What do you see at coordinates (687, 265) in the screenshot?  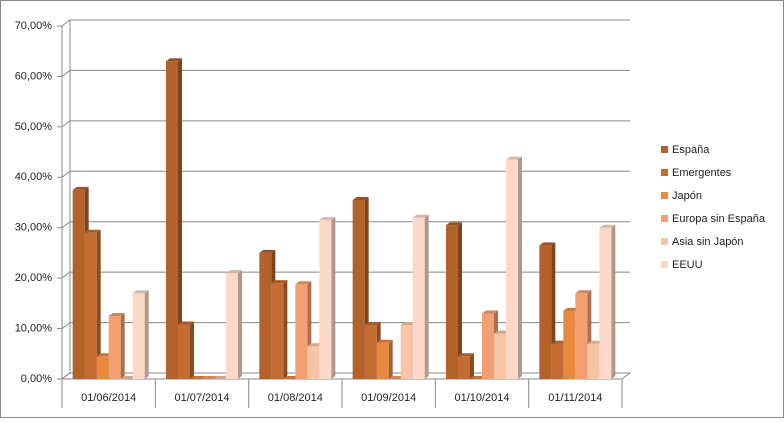 I see `legend-label: EEUU` at bounding box center [687, 265].